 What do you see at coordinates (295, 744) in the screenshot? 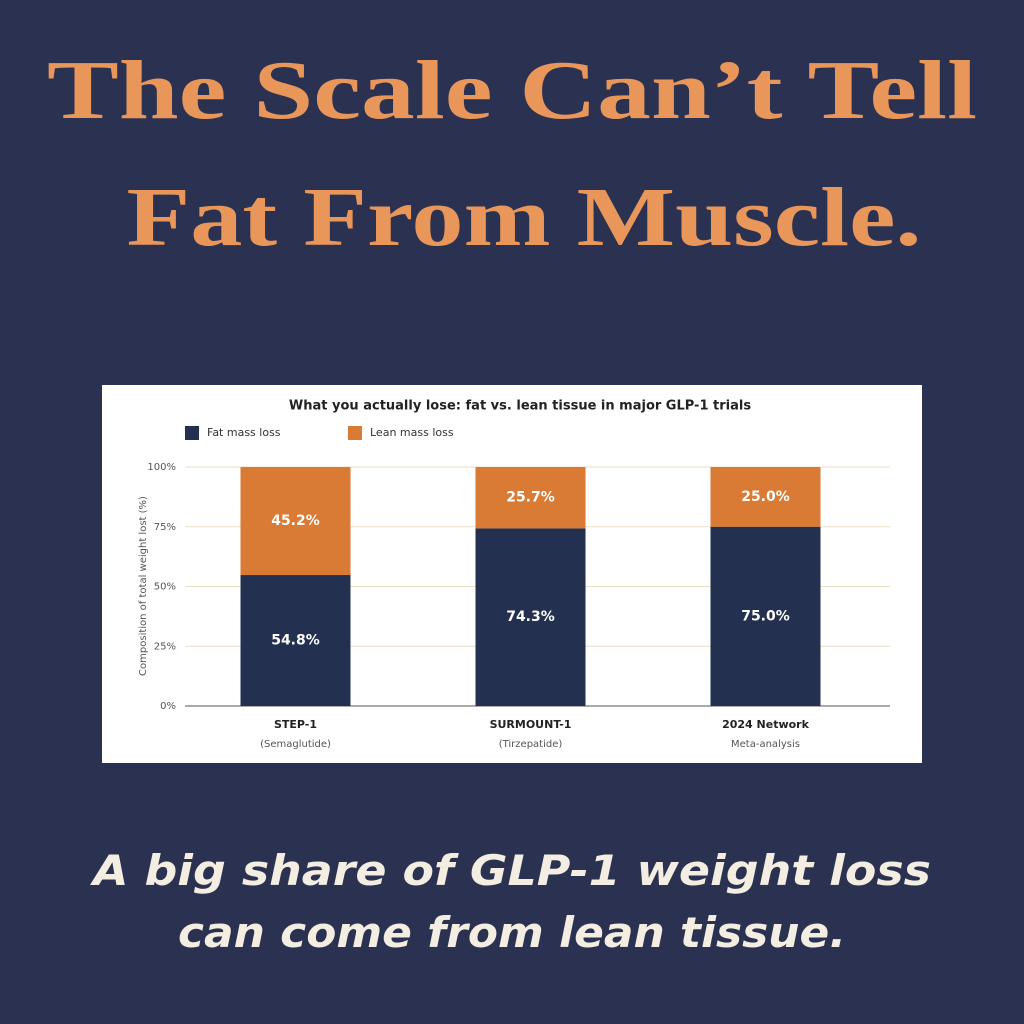
I see `x-tick-sublabel: (Semaglutide)` at bounding box center [295, 744].